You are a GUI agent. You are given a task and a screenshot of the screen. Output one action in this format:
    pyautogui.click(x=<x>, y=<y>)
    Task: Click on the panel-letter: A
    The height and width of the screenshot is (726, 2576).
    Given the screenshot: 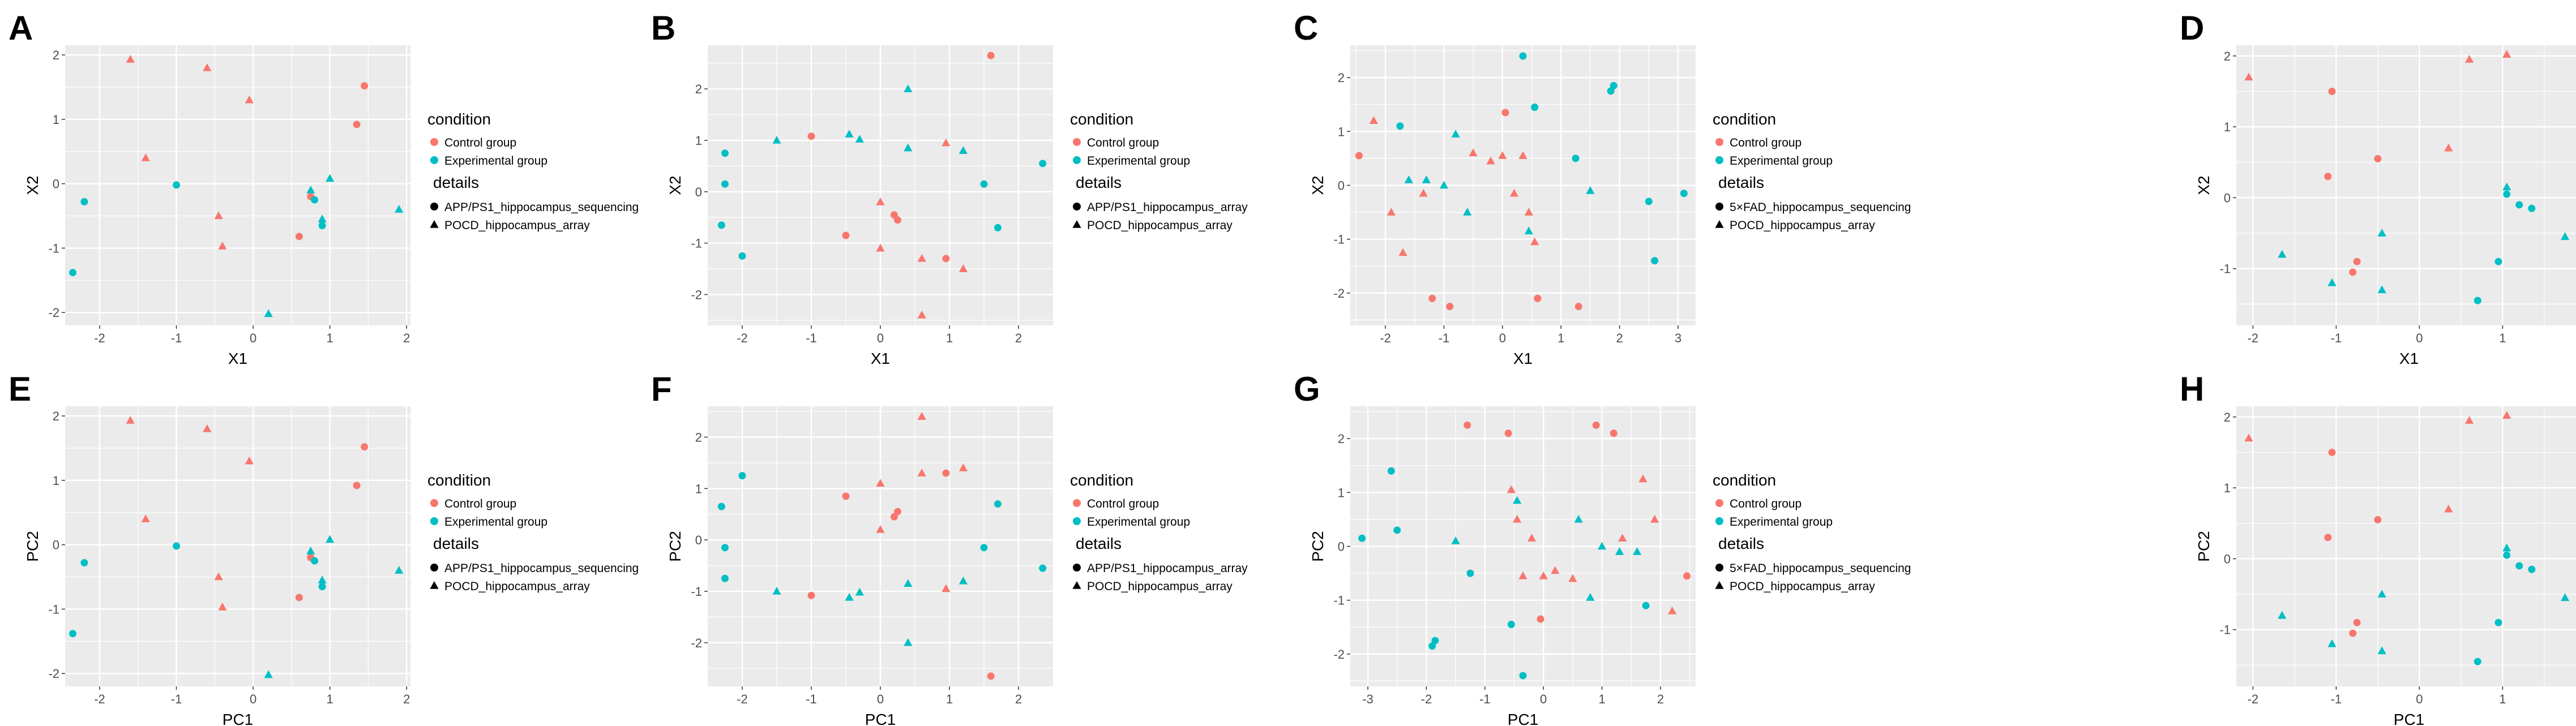 What is the action you would take?
    pyautogui.click(x=20, y=28)
    